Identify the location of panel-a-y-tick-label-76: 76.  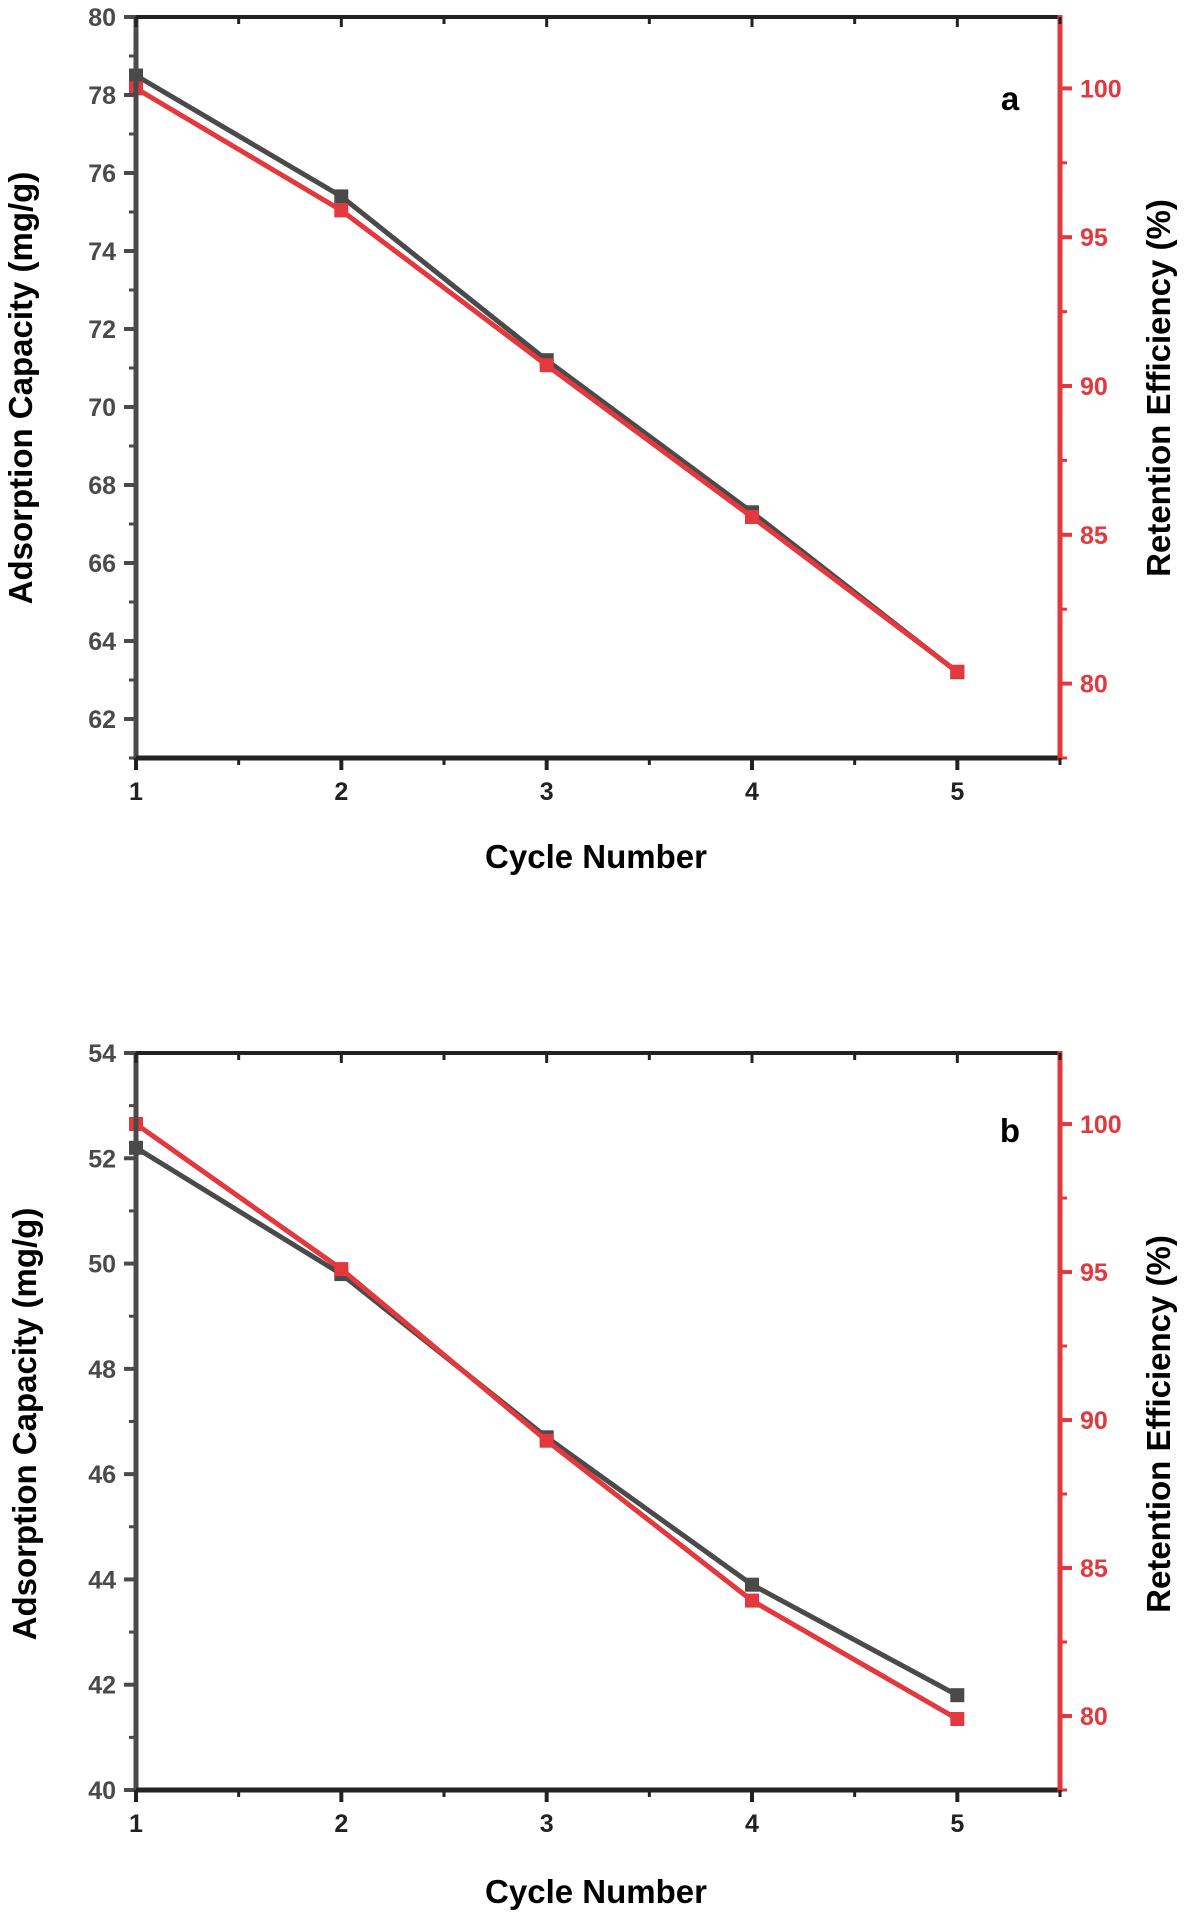
(102, 174).